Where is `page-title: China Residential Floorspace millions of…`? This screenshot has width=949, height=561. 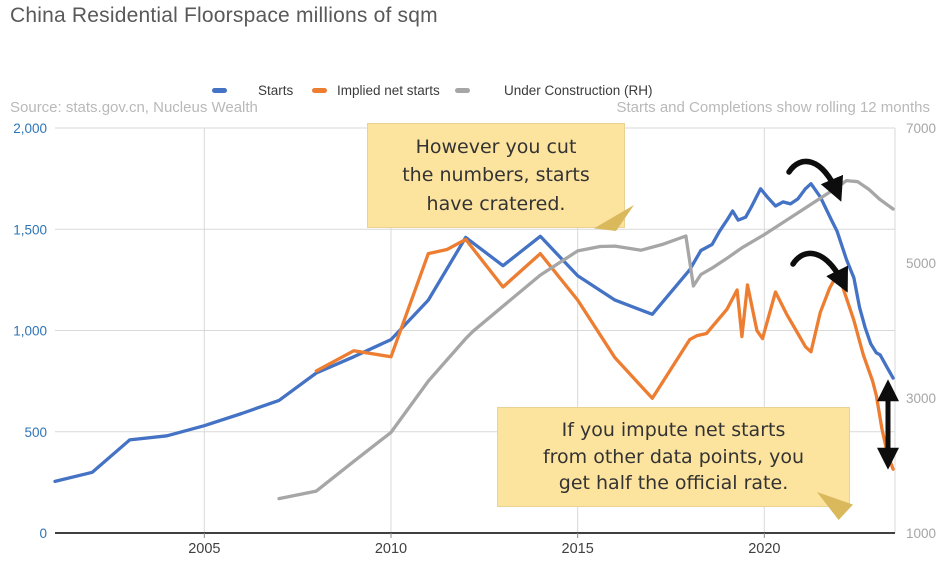 page-title: China Residential Floorspace millions of… is located at coordinates (224, 15).